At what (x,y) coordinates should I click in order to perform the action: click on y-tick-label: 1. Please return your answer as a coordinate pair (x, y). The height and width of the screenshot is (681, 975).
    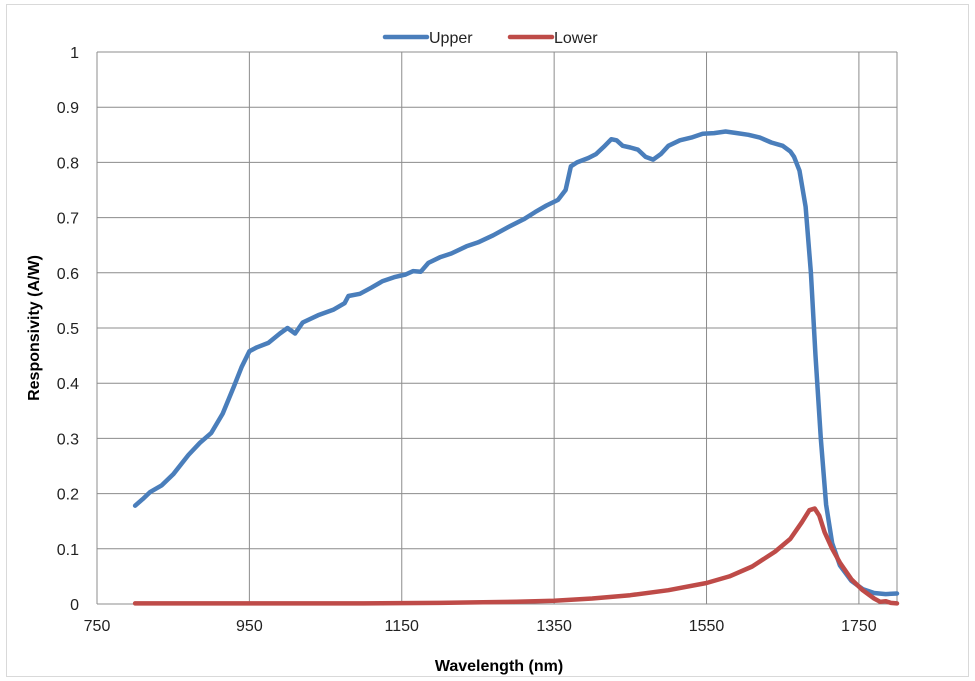
    Looking at the image, I should click on (74, 53).